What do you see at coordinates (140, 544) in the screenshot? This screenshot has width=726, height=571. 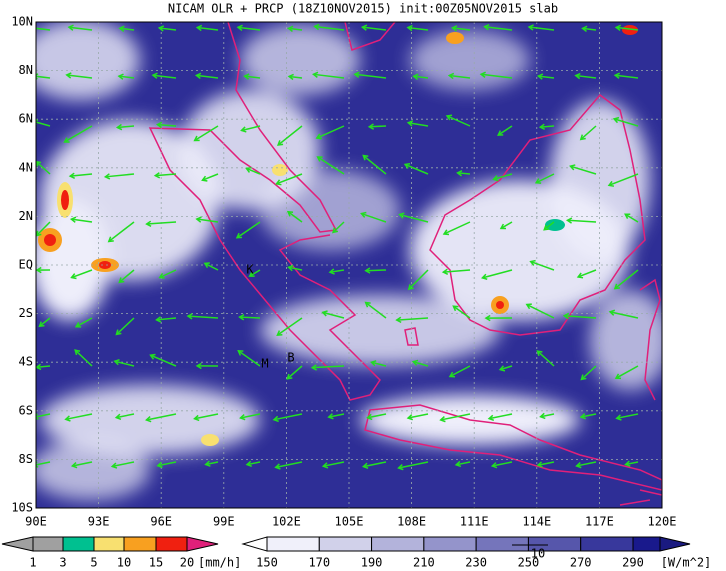 I see `precip-scale-bin` at bounding box center [140, 544].